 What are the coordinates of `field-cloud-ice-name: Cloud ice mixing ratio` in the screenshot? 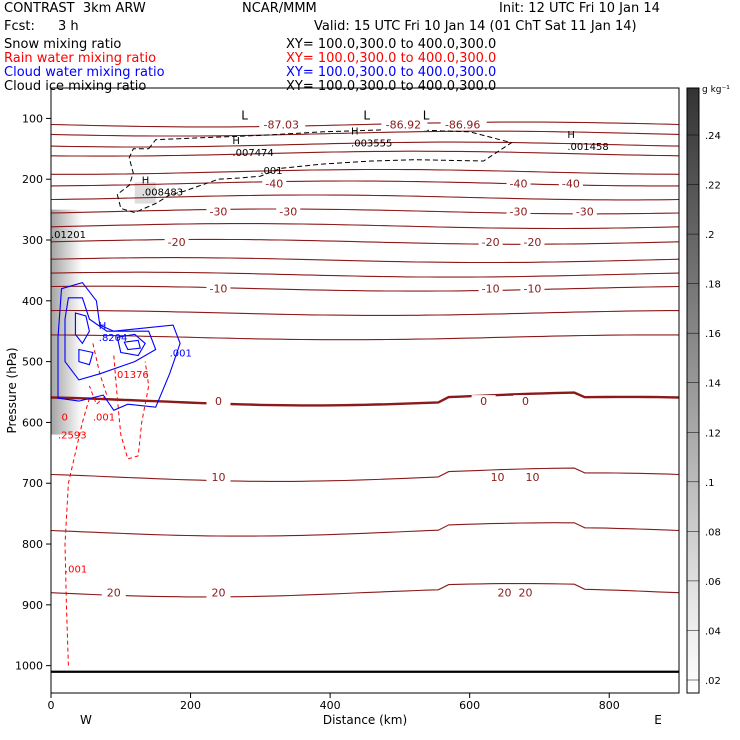 It's located at (75, 86).